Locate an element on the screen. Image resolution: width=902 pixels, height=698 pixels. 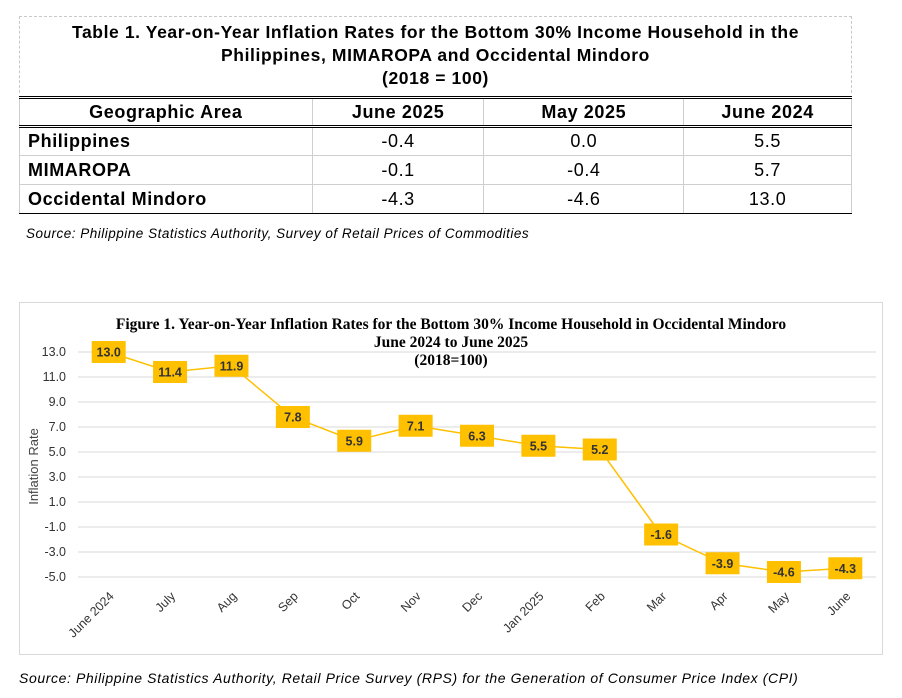
table-title-line3: (2018 = 100) is located at coordinates (435, 78).